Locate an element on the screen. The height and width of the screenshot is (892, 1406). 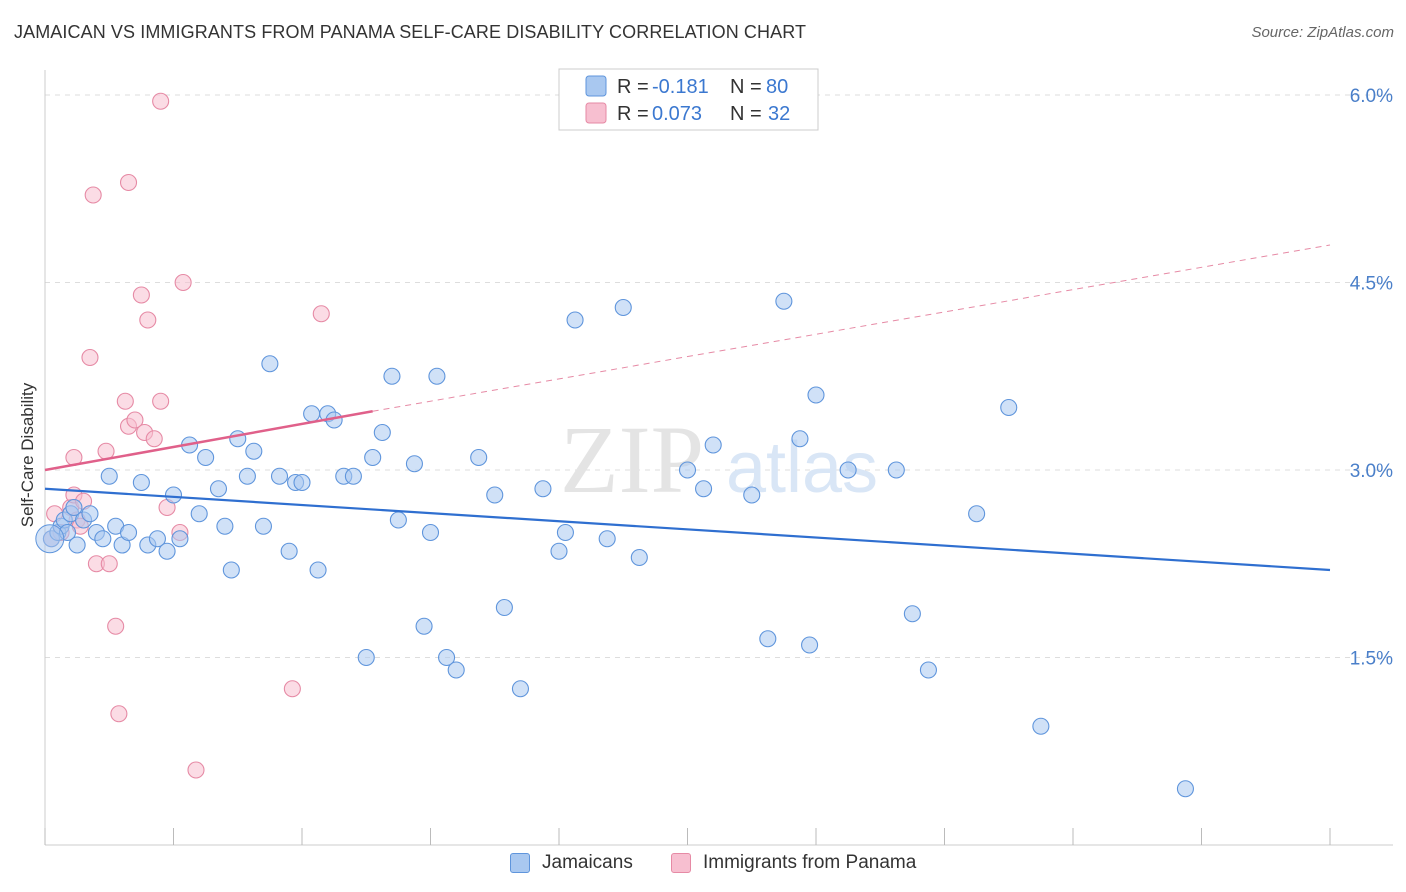
bottom-legend-item-panama: Immigrants from Panama is located at coordinates (793, 863).